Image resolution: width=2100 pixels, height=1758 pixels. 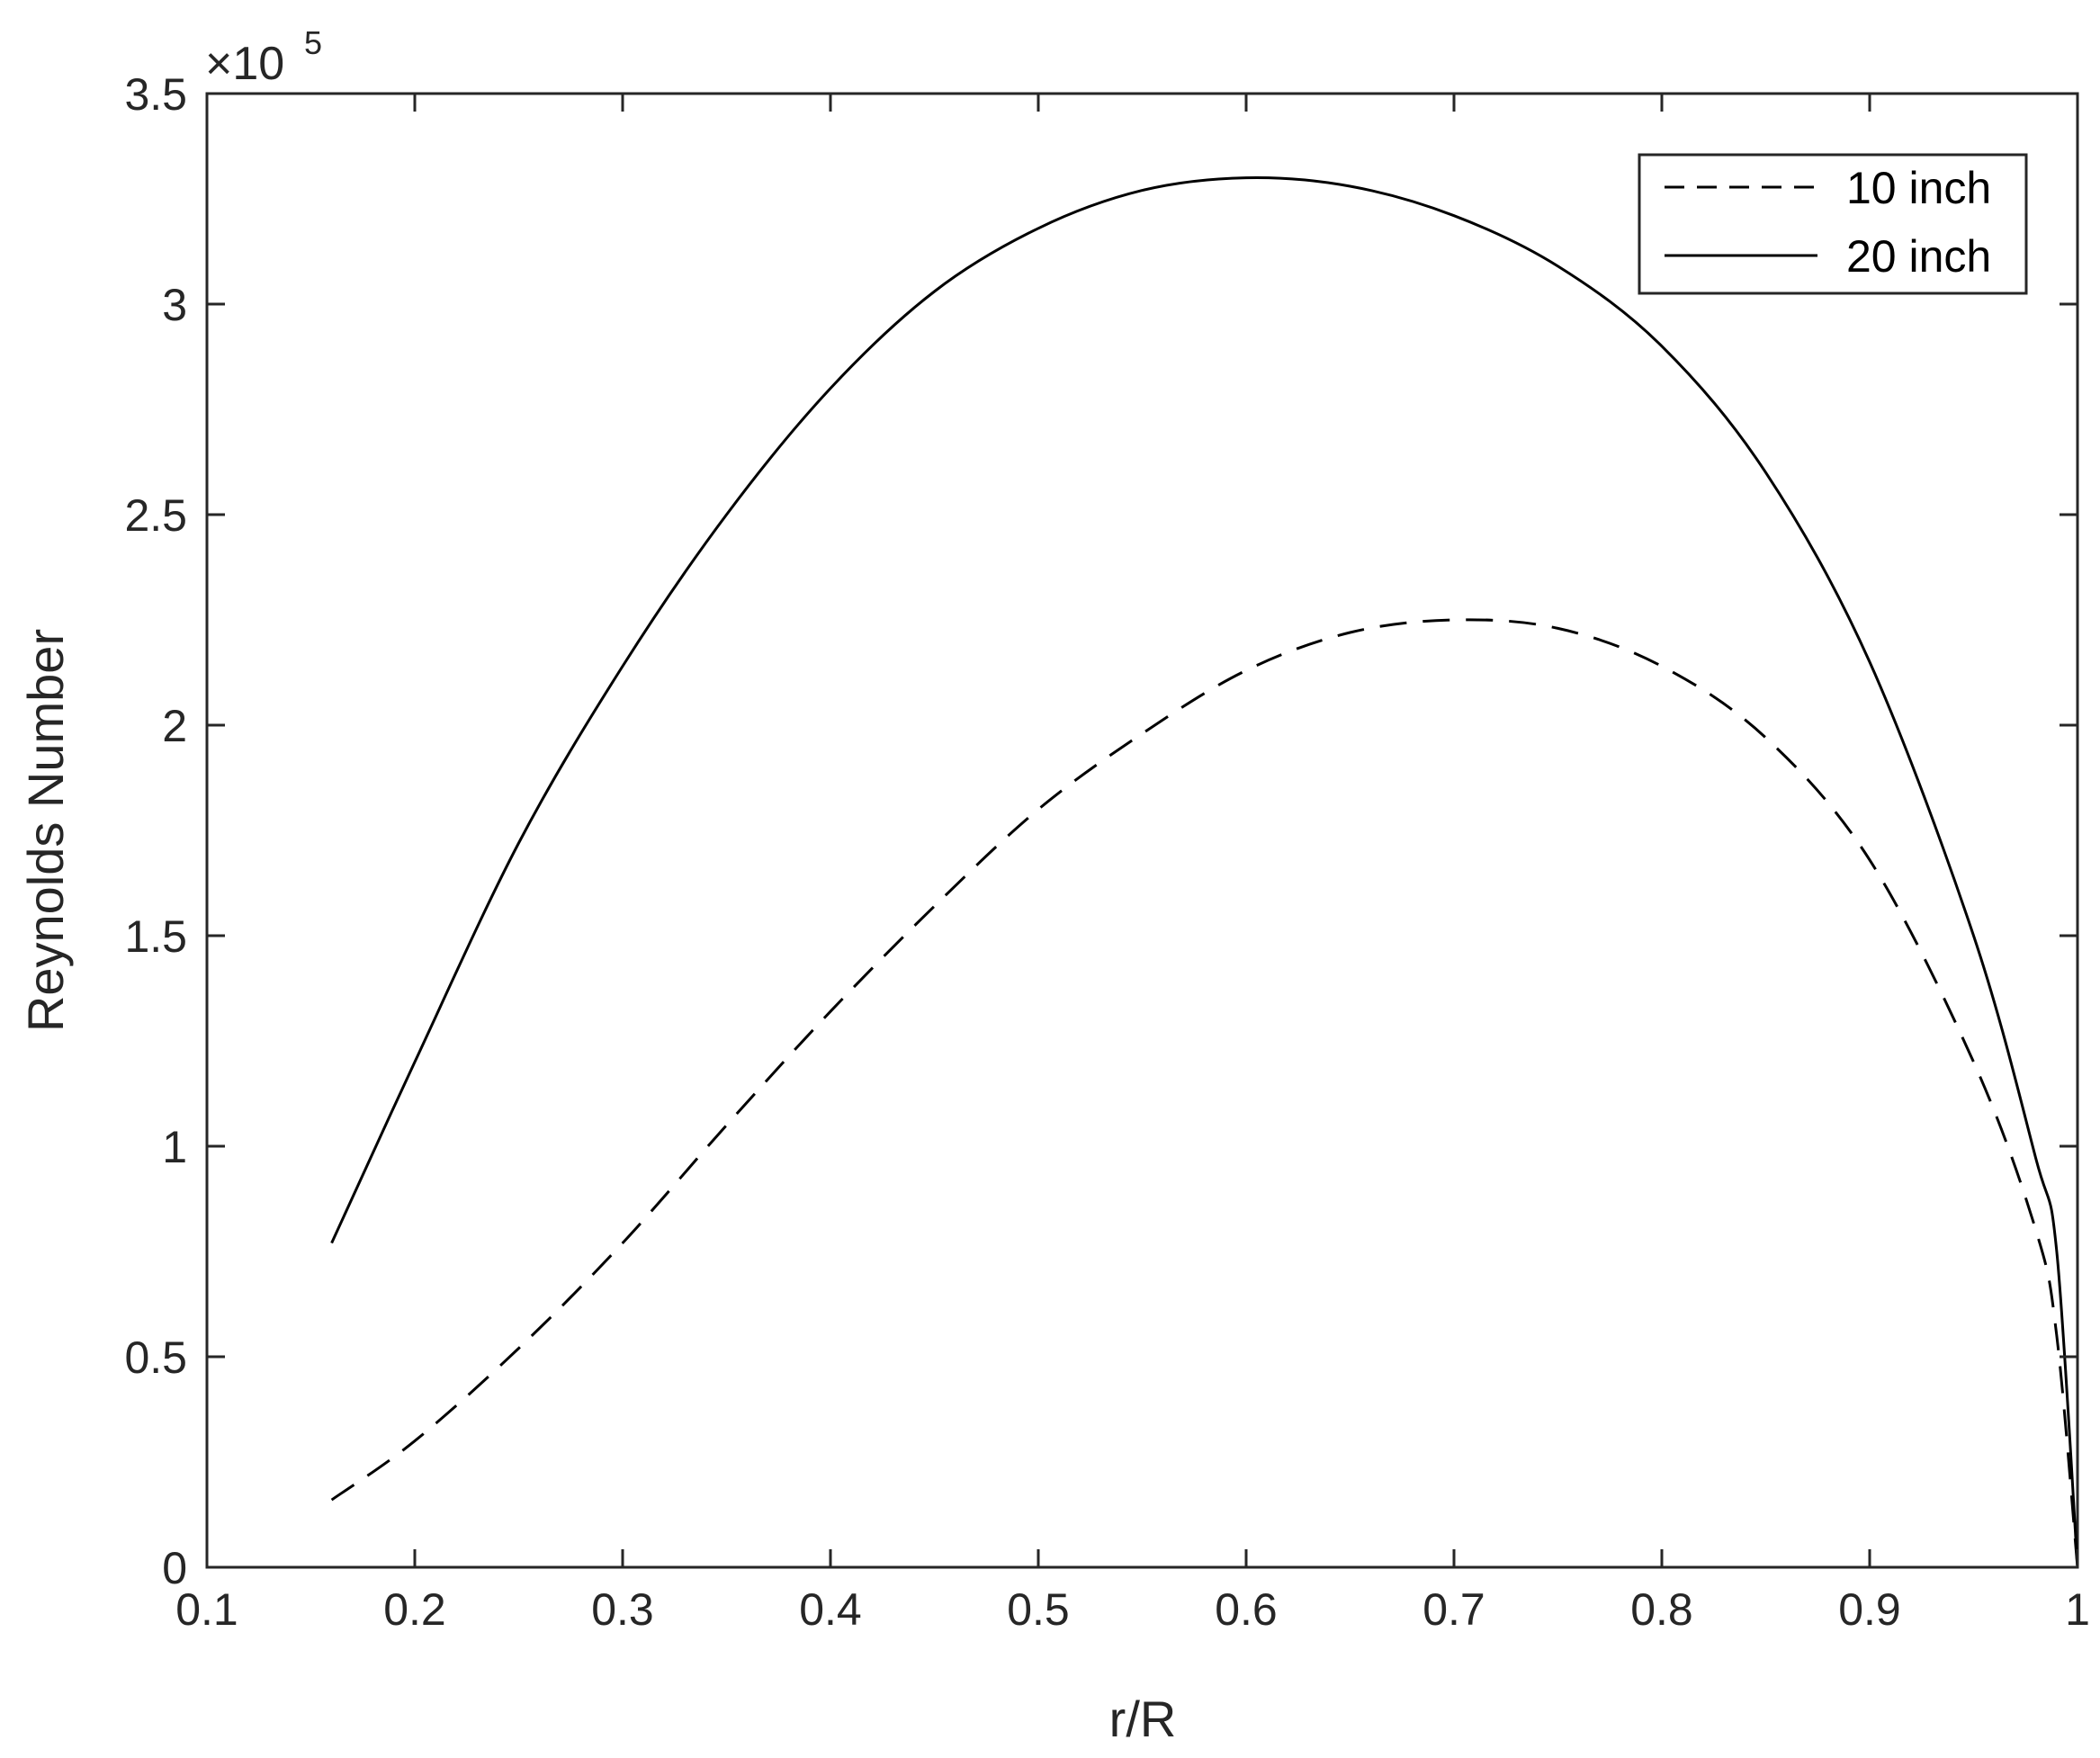 I want to click on y-tick-label: 3.5, so click(x=155, y=94).